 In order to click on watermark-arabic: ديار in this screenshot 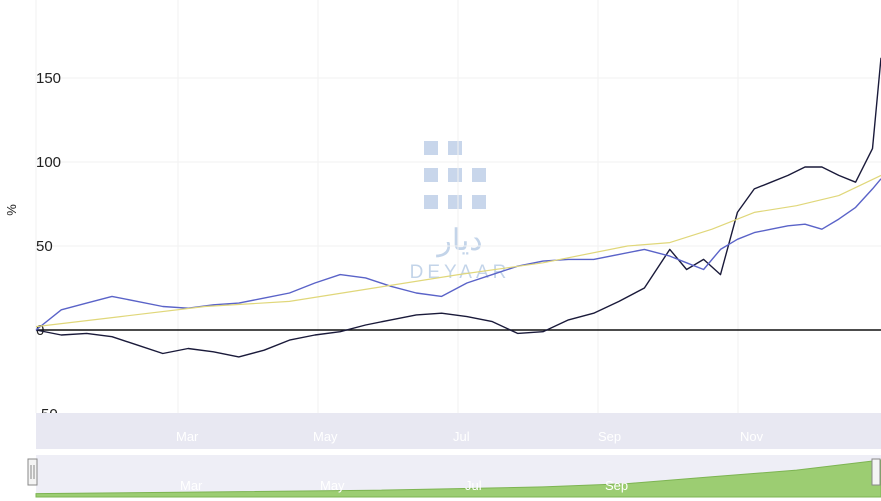, I will do `click(458, 241)`.